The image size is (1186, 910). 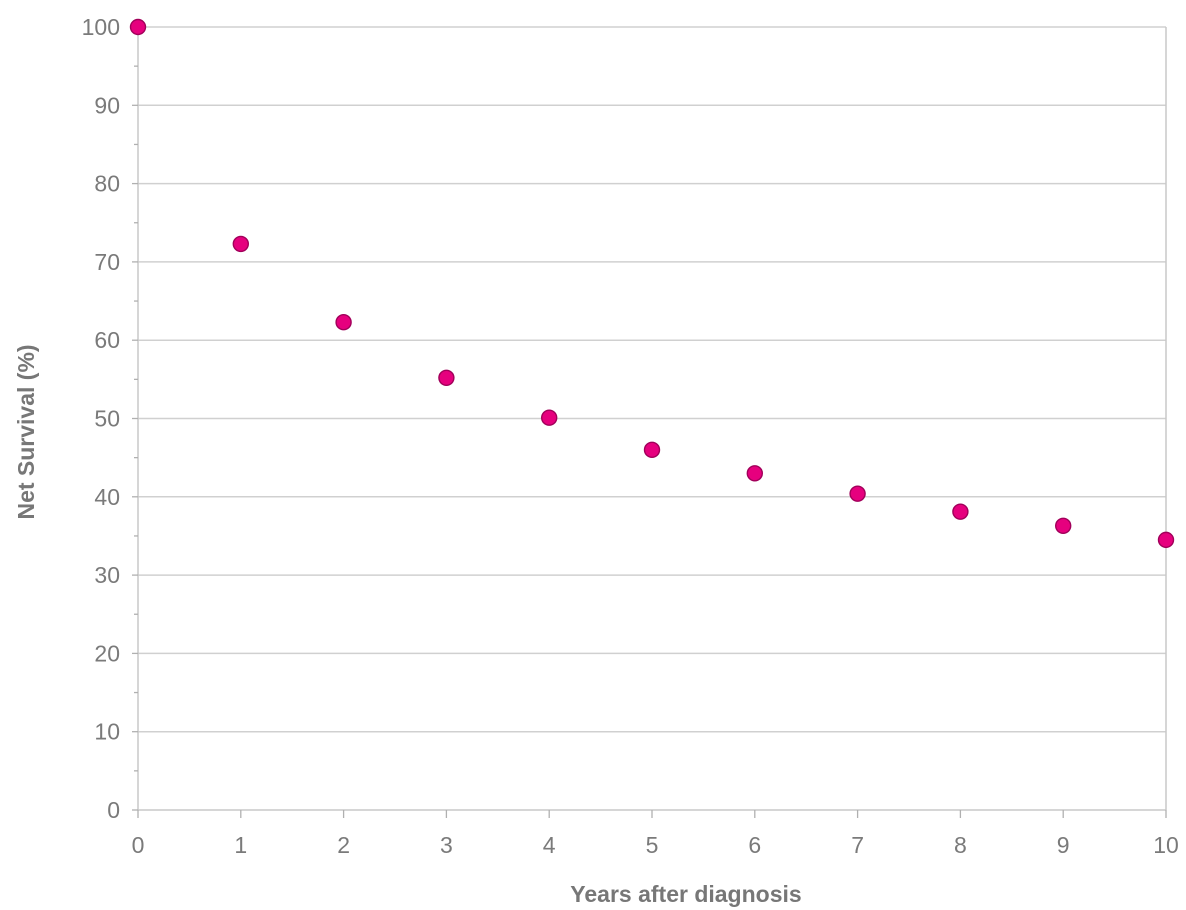 I want to click on y-tick-label: 40, so click(x=107, y=497).